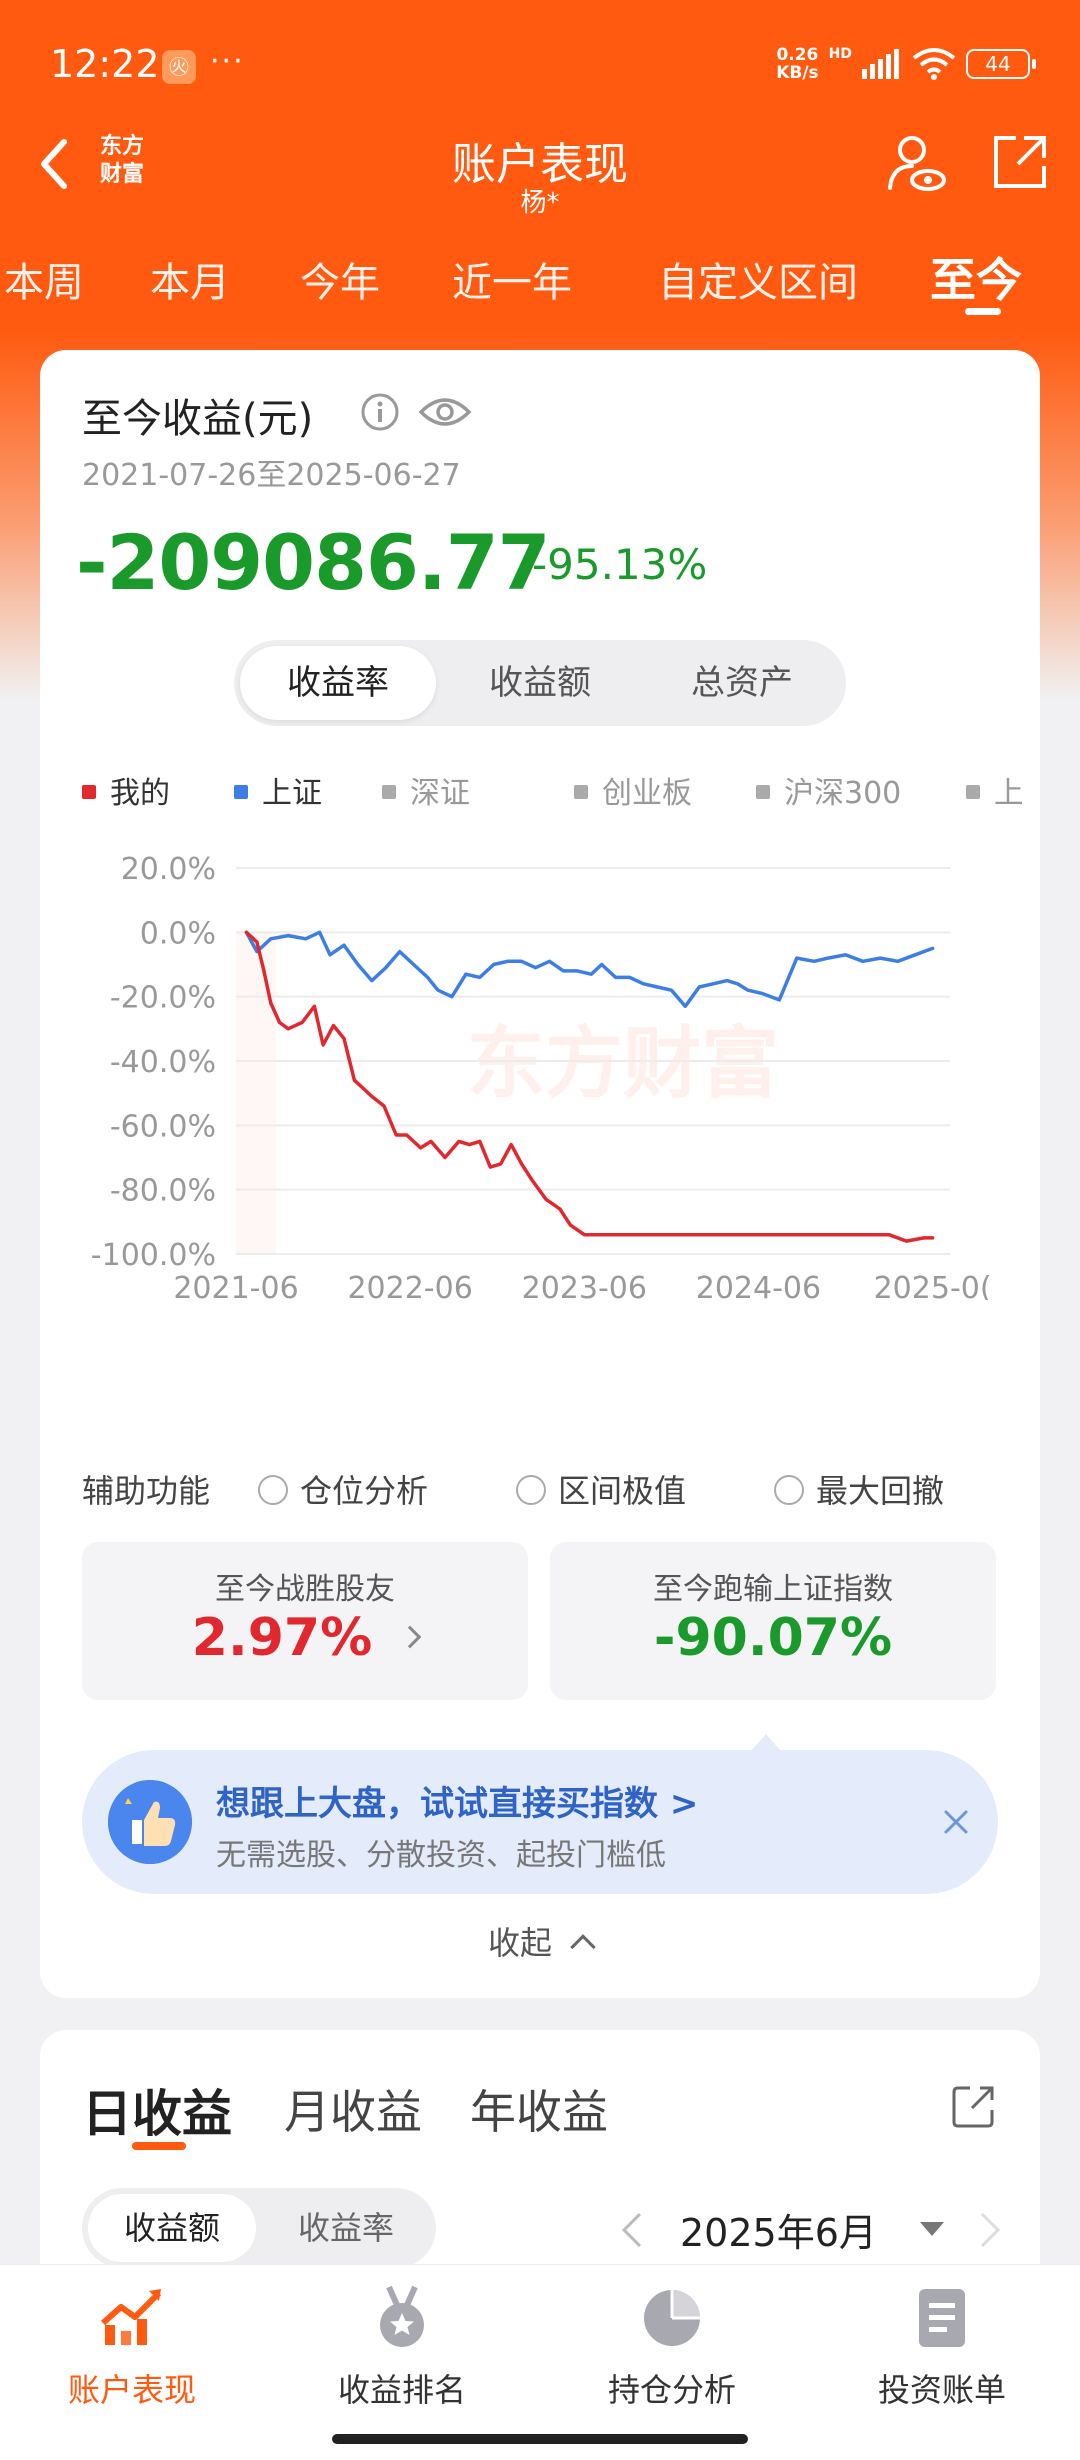 The height and width of the screenshot is (2460, 1080). What do you see at coordinates (273, 1490) in the screenshot?
I see `radio-icon` at bounding box center [273, 1490].